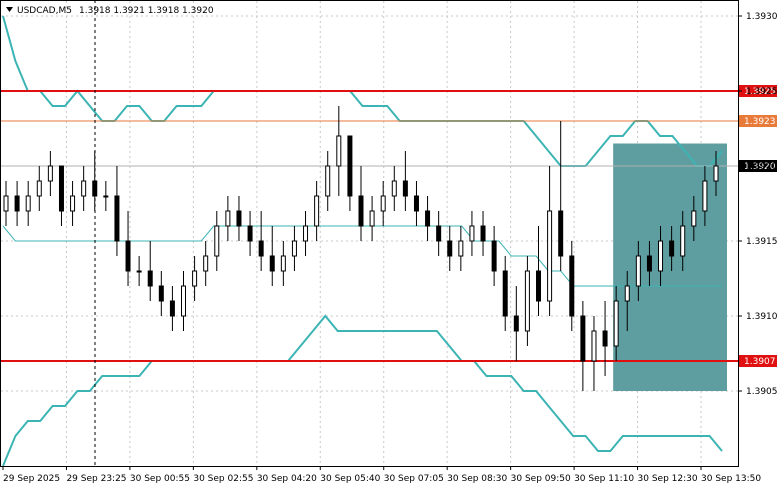  Describe the element at coordinates (762, 17) in the screenshot. I see `y-tick-label: 1.3930` at that location.